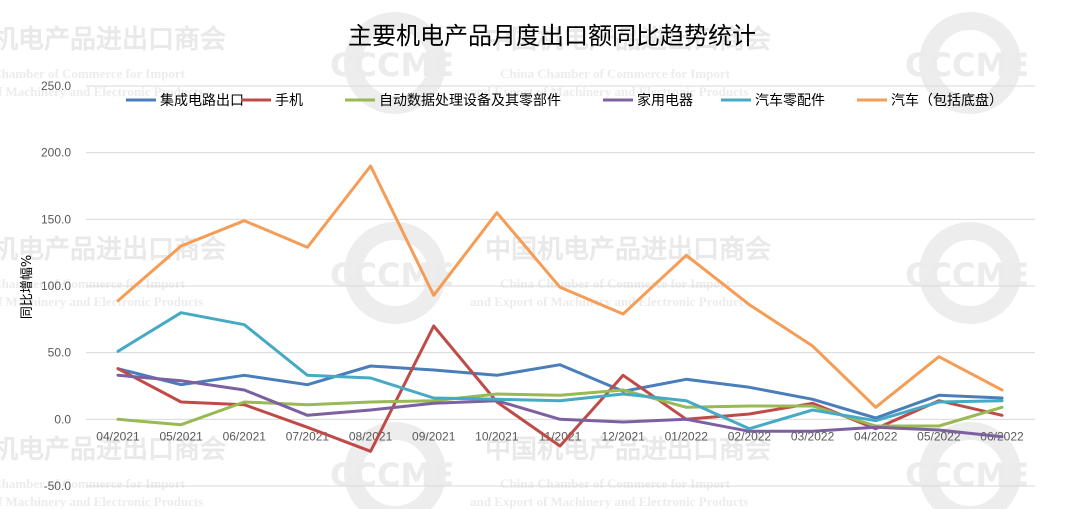 The width and height of the screenshot is (1067, 509). Describe the element at coordinates (665, 100) in the screenshot. I see `legend-label-3: 家用电器` at that location.